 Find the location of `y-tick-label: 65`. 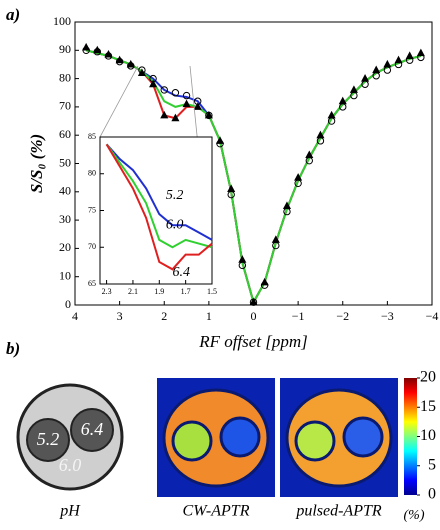

y-tick-label: 65 is located at coordinates (92, 283).